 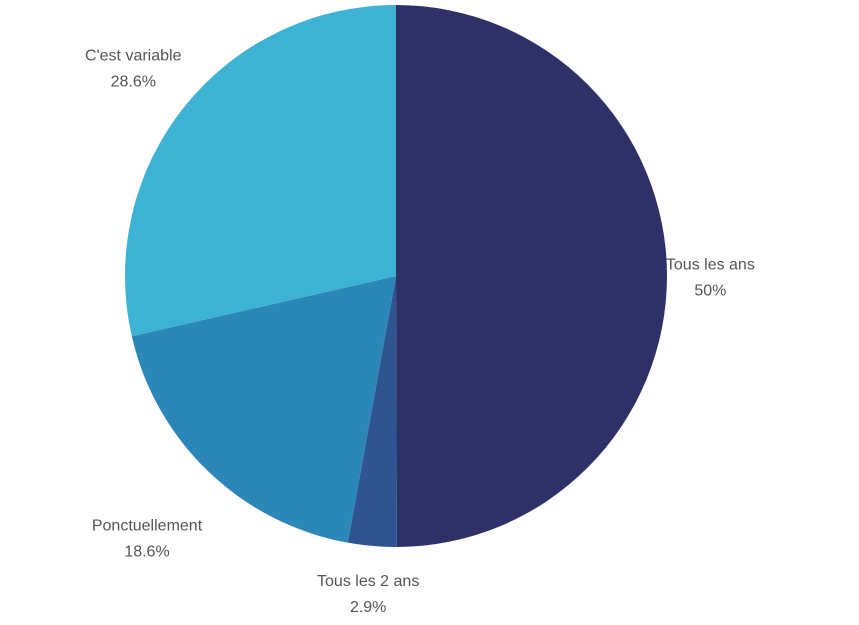 I want to click on slice-value-c-est-variable: 28.6%, so click(x=133, y=81).